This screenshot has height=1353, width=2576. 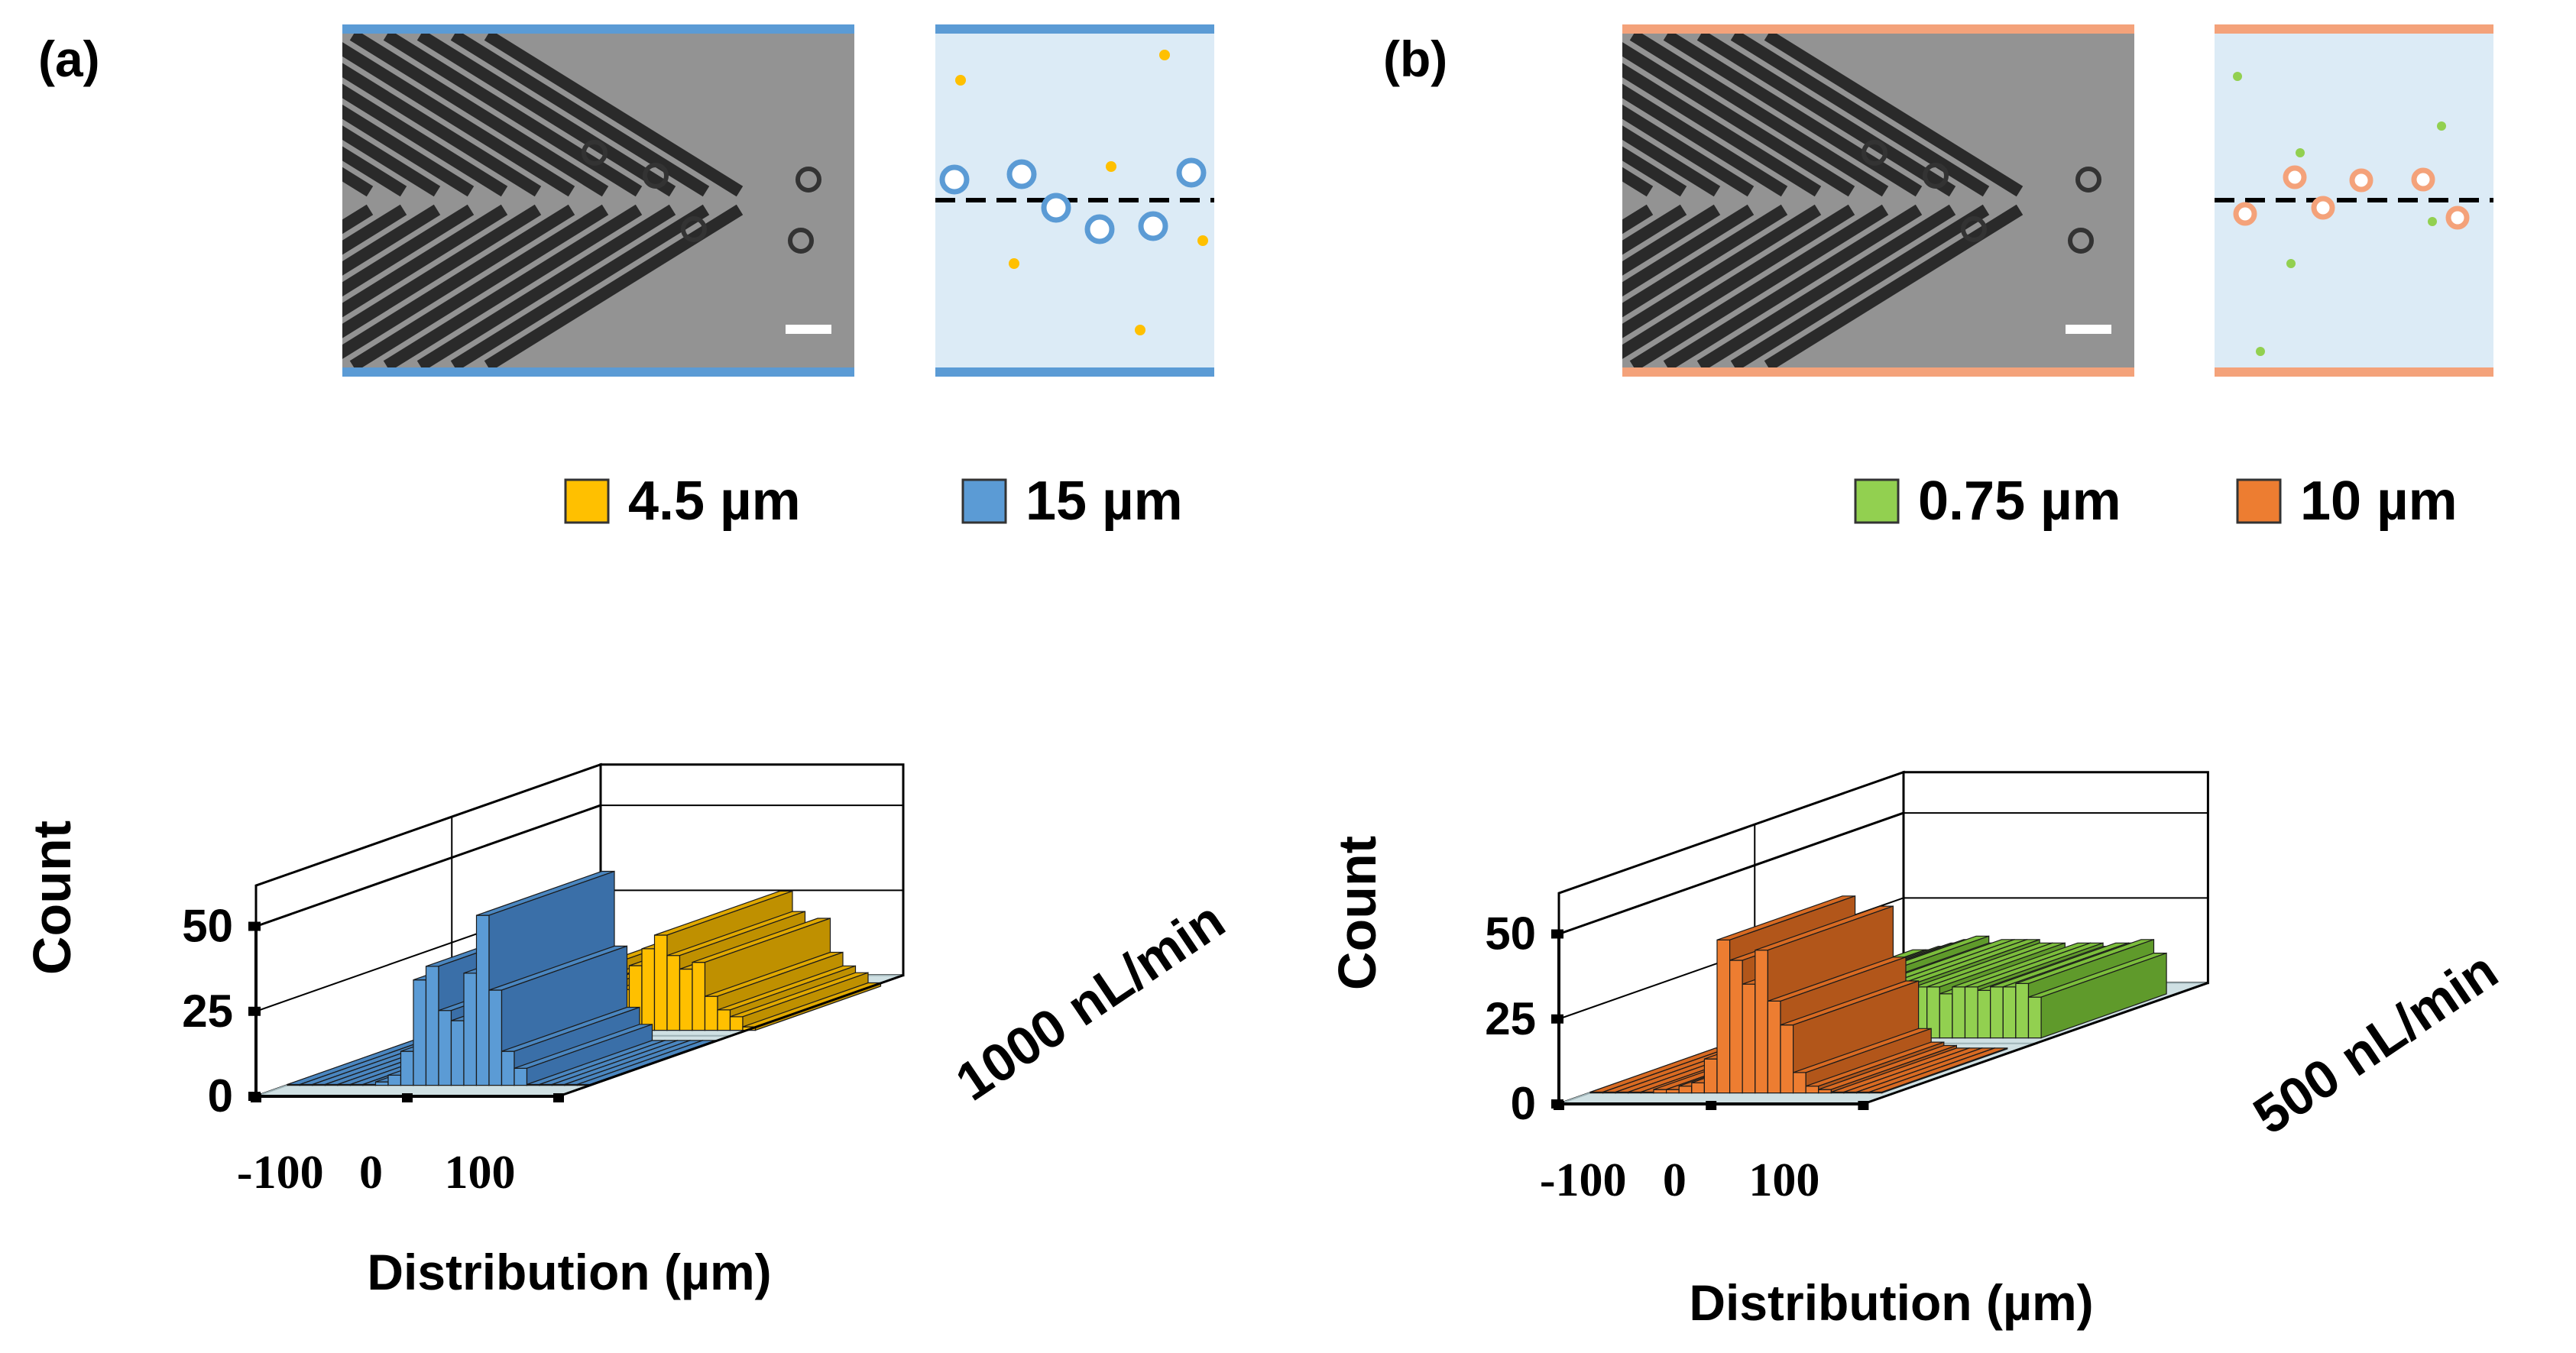 I want to click on y-tick-label: 25, so click(x=1510, y=1018).